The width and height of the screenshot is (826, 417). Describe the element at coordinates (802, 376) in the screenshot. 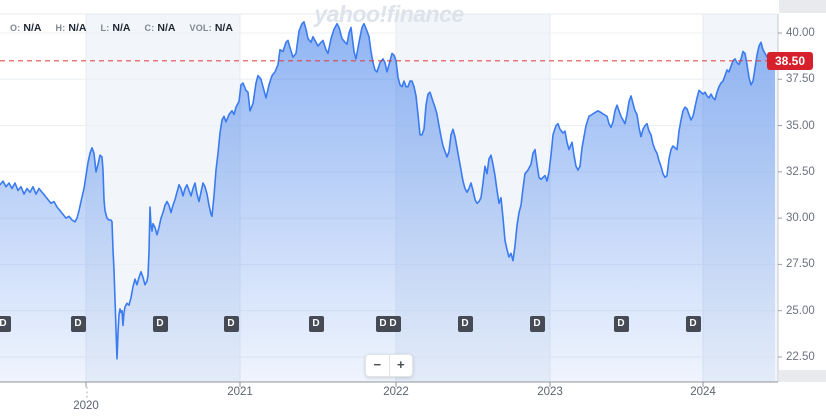

I see `bottom-right-corner-box` at that location.